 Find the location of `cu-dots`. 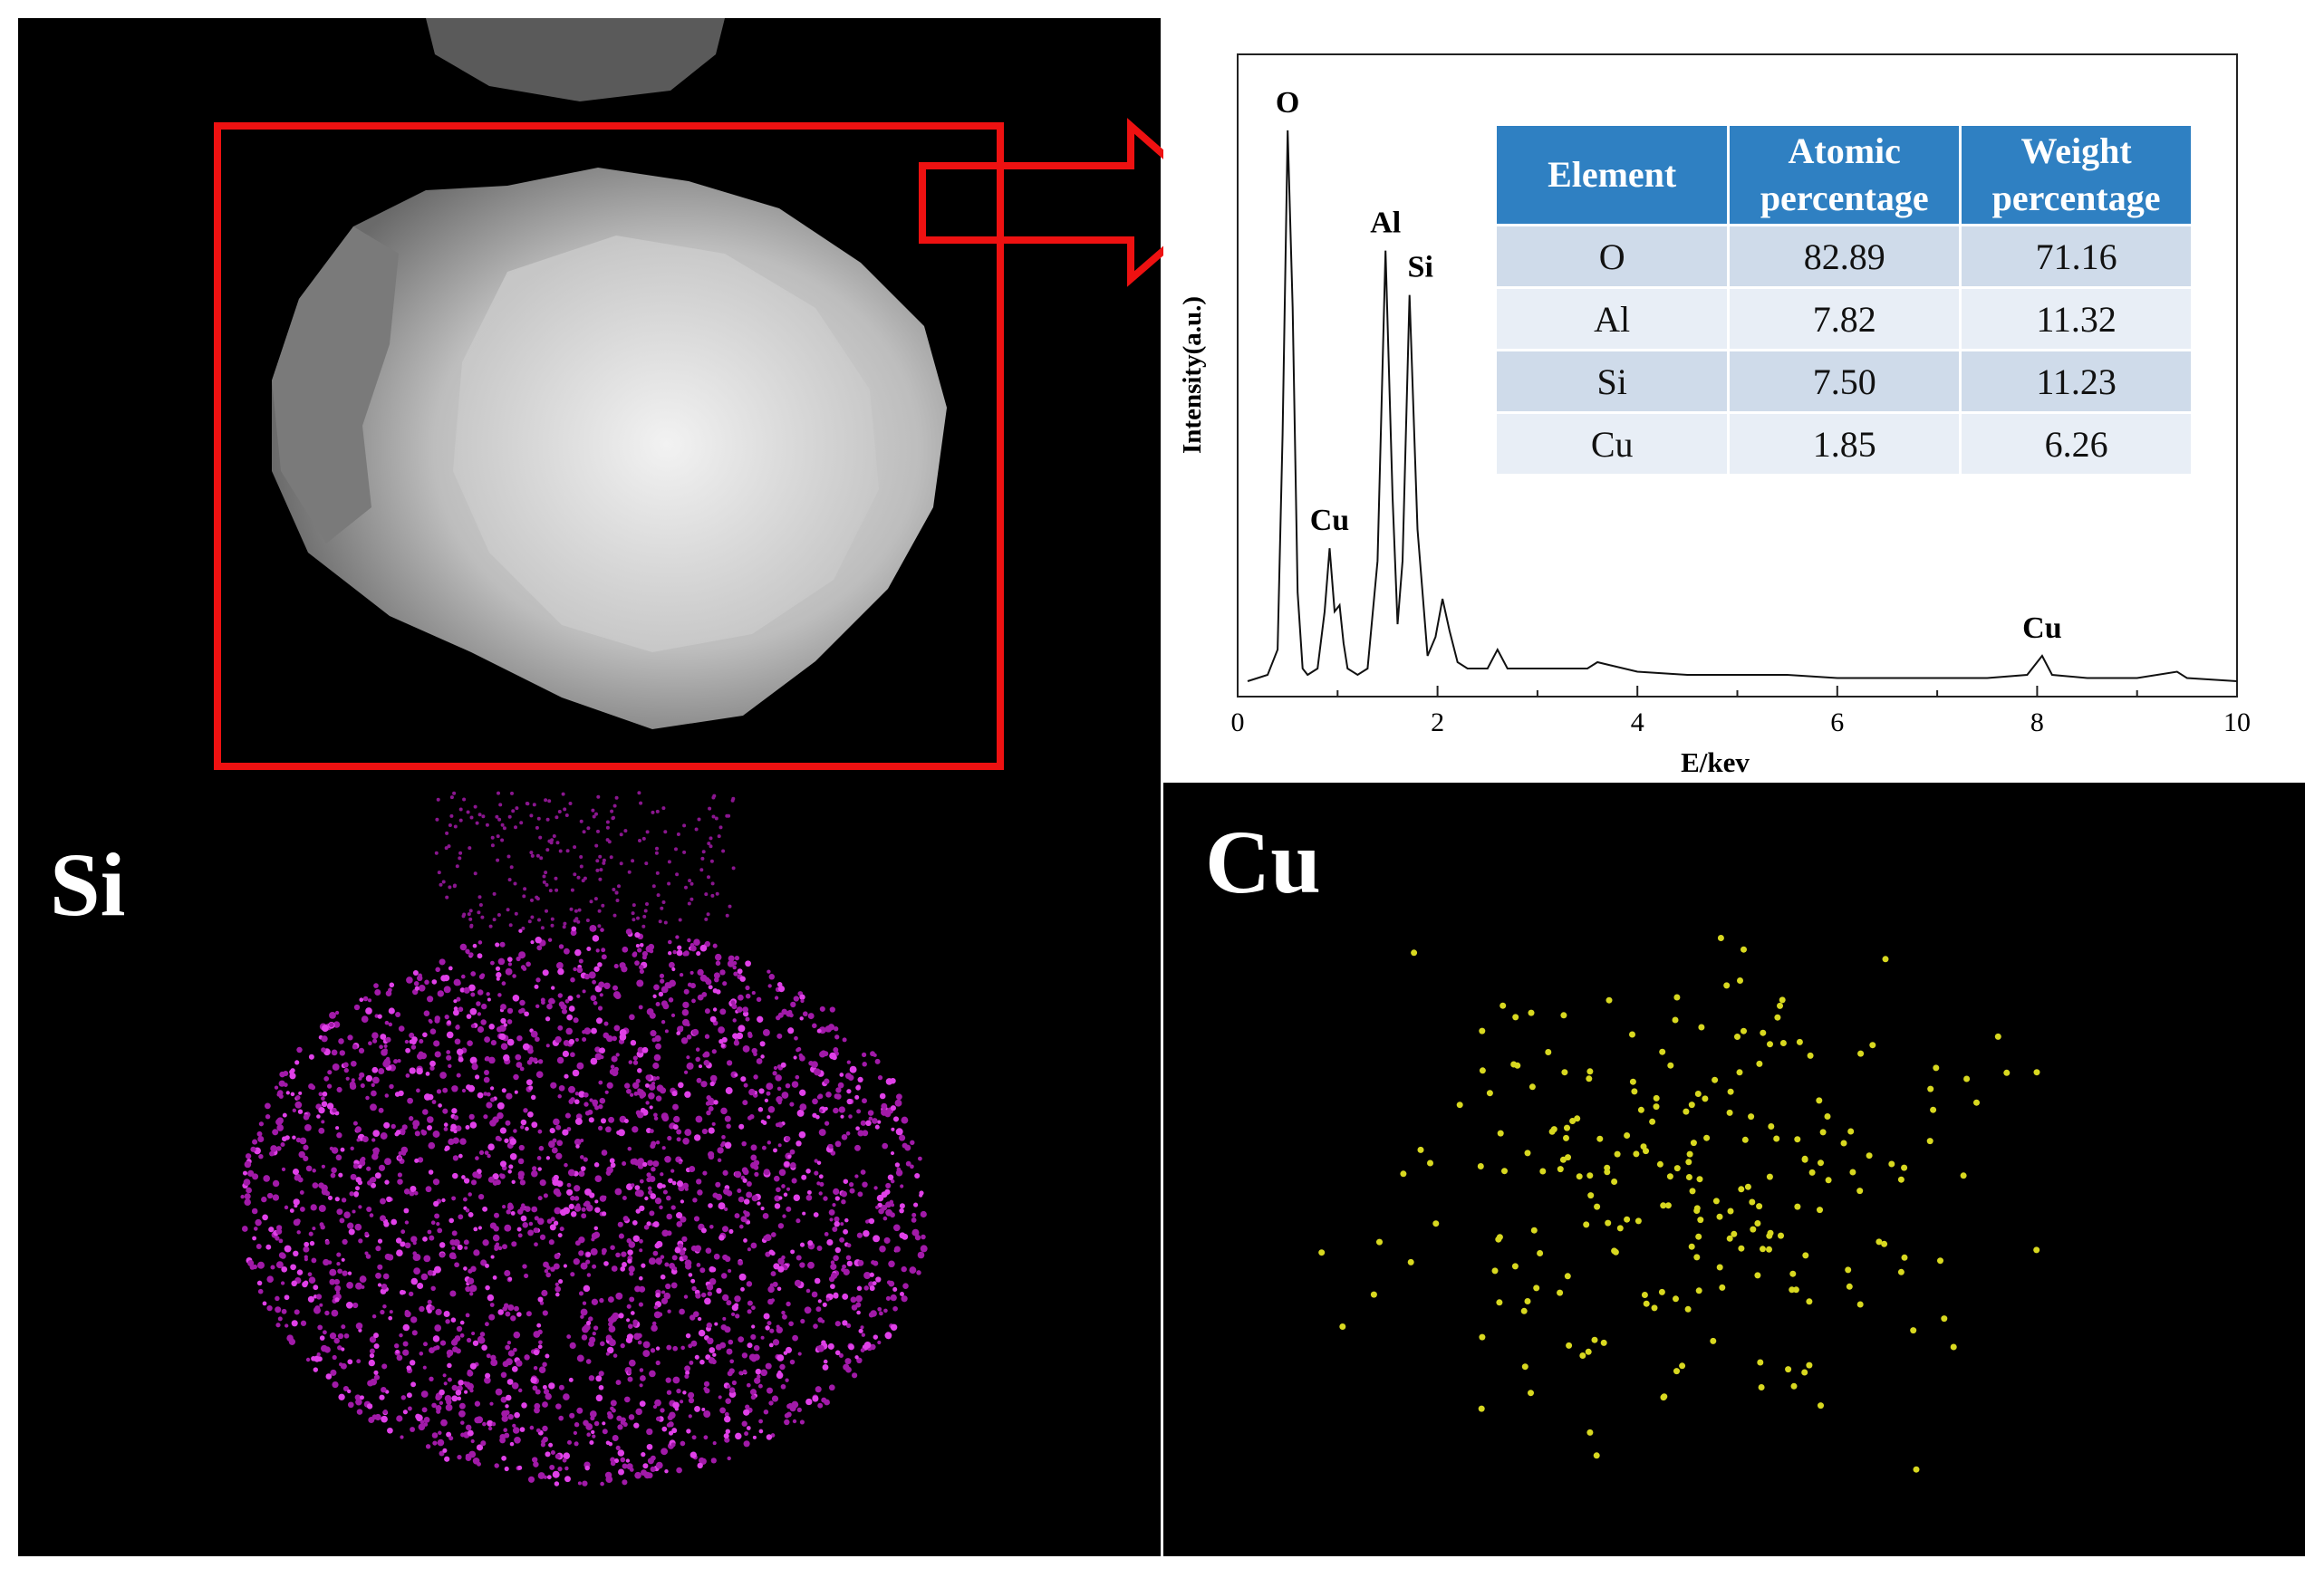

cu-dots is located at coordinates (1679, 1204).